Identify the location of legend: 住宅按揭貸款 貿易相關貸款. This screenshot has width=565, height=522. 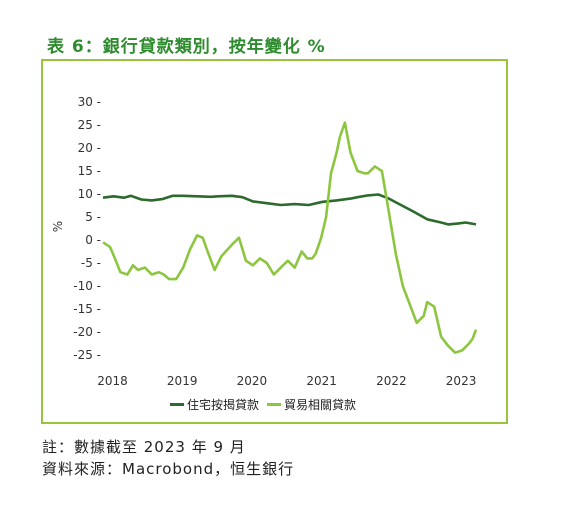
(267, 404).